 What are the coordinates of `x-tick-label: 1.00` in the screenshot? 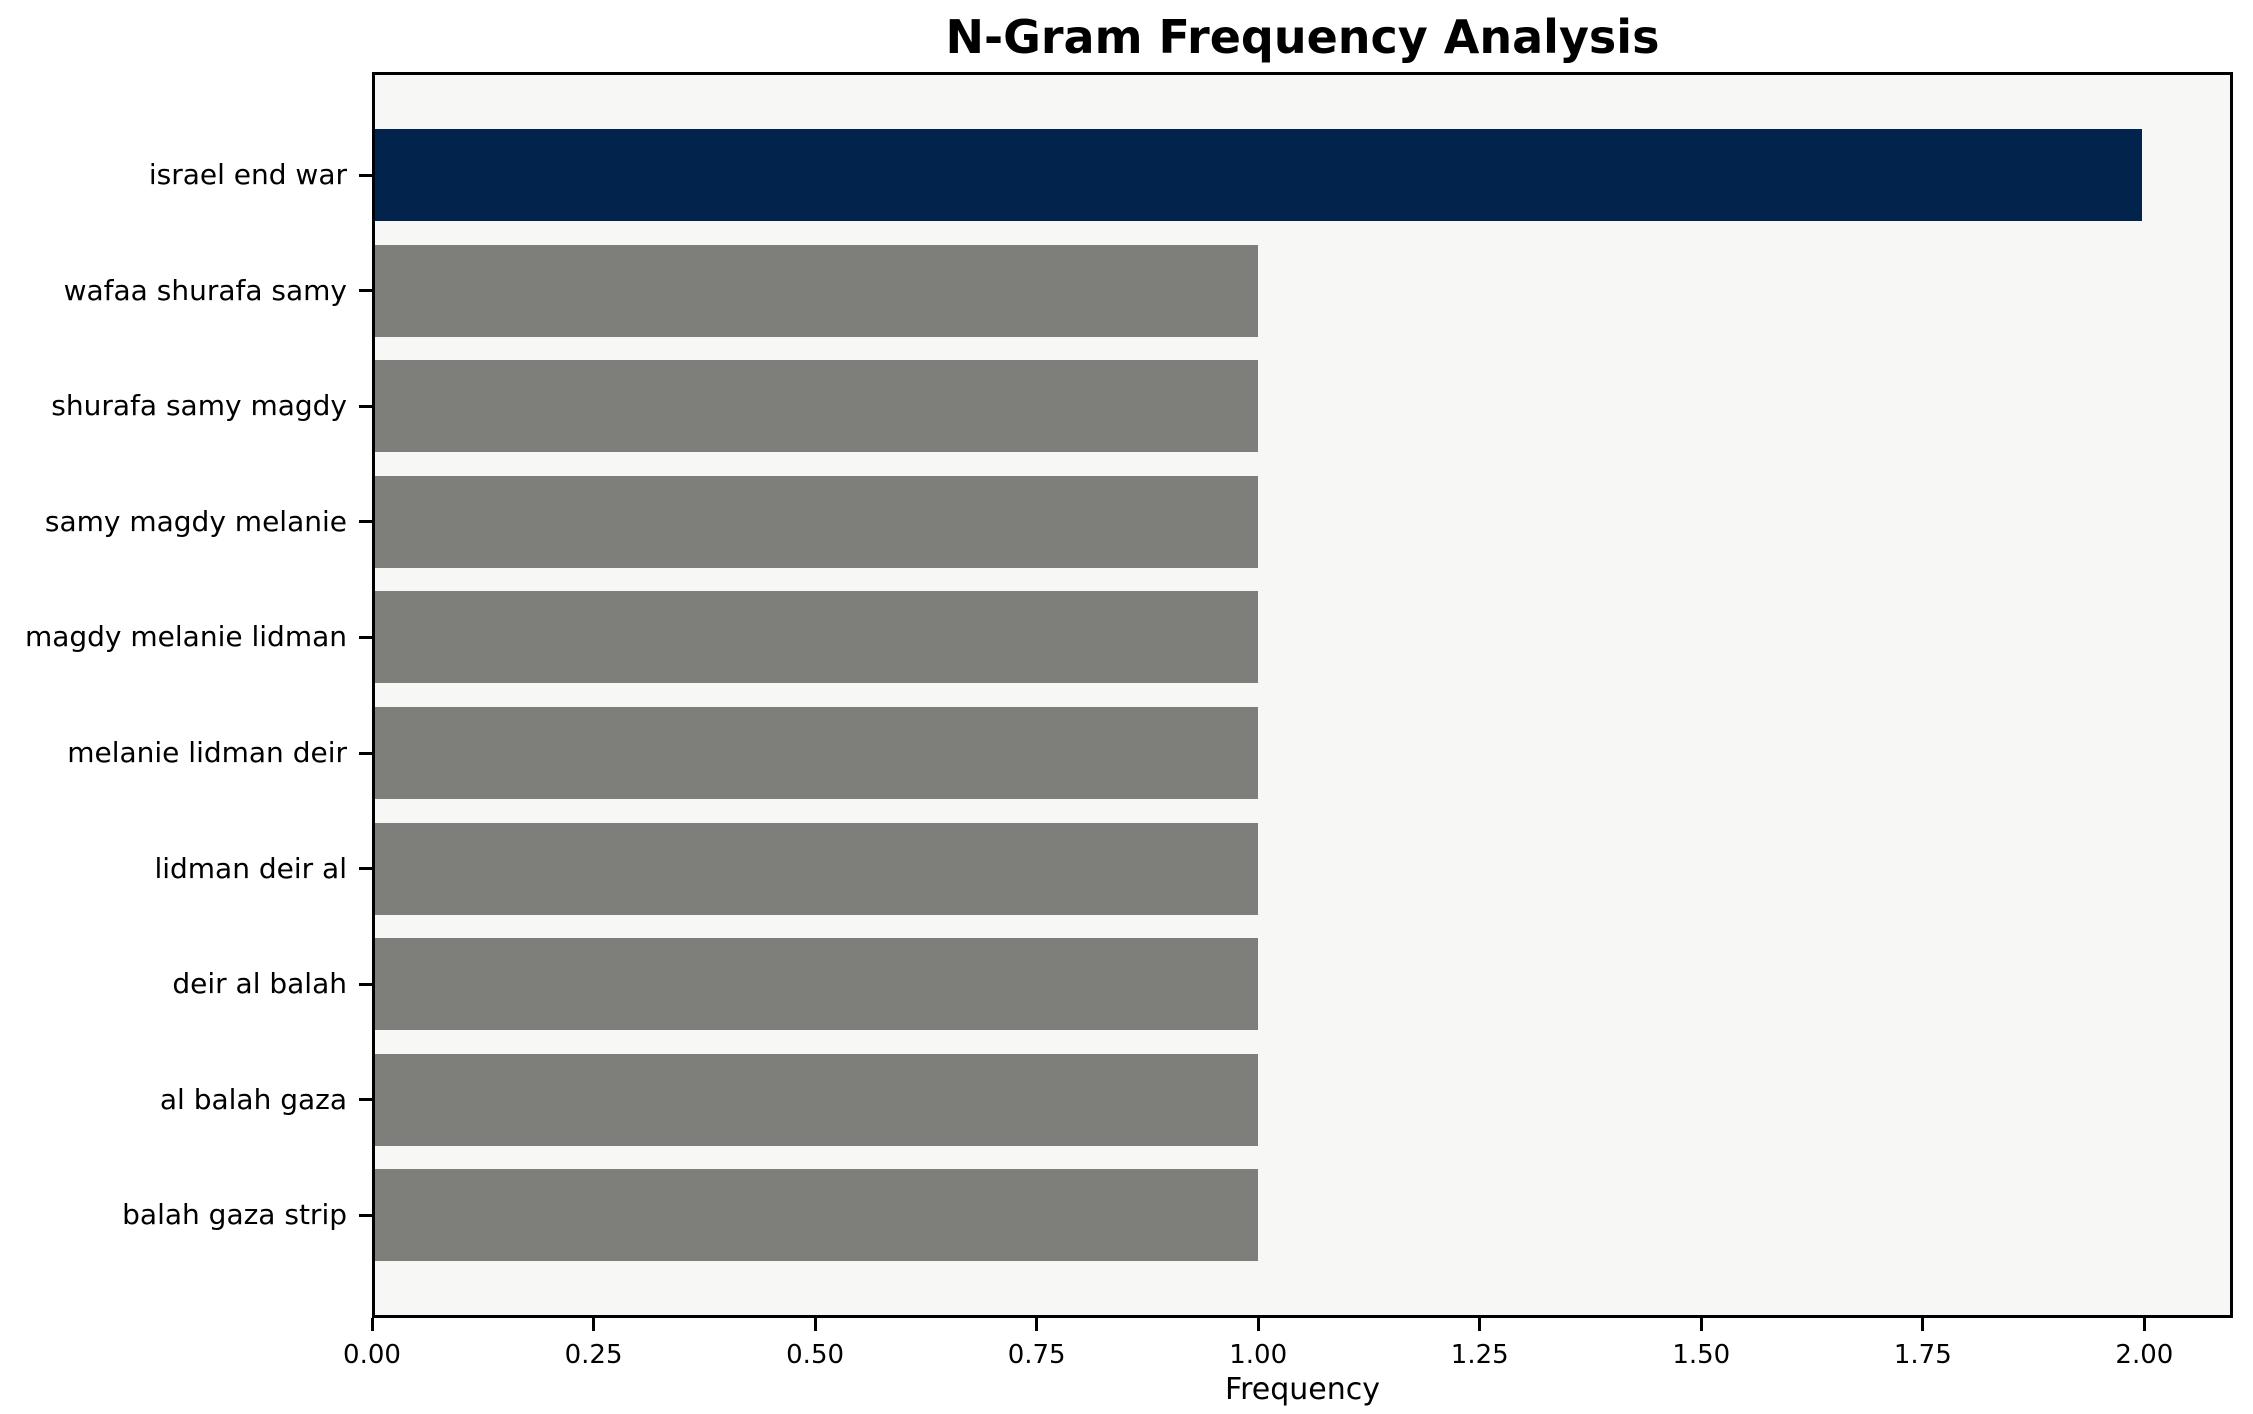 It's located at (1258, 1355).